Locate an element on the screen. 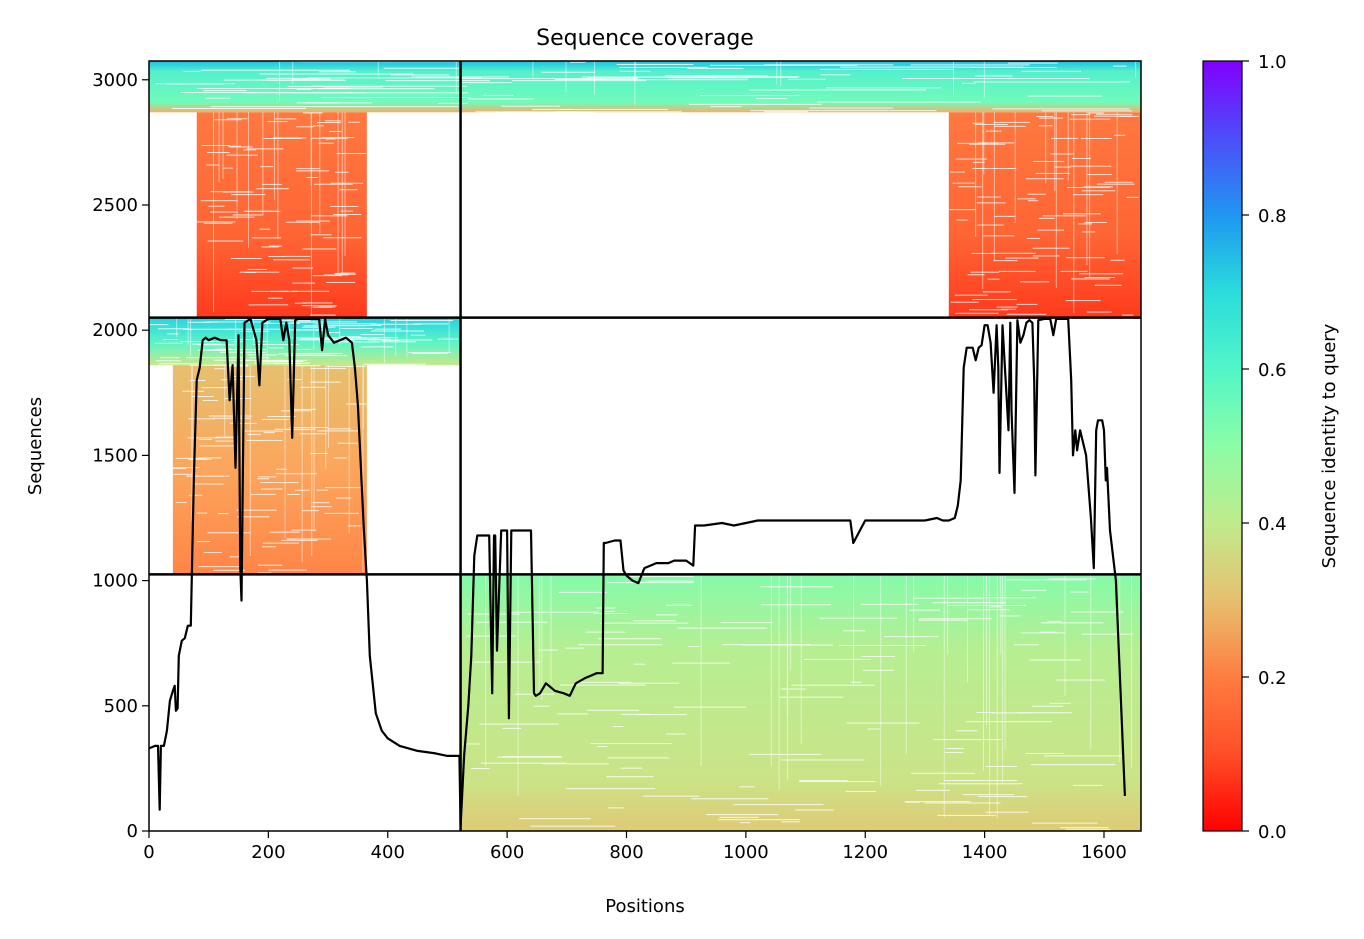 The width and height of the screenshot is (1364, 939). y-tick-label: 0 is located at coordinates (132, 831).